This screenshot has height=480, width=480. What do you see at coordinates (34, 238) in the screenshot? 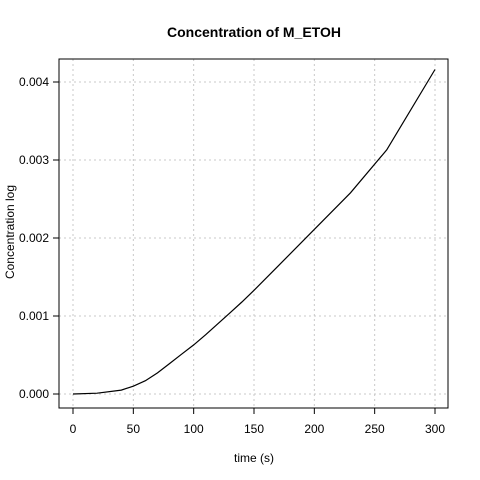
I see `y-tick-label: 0.002` at bounding box center [34, 238].